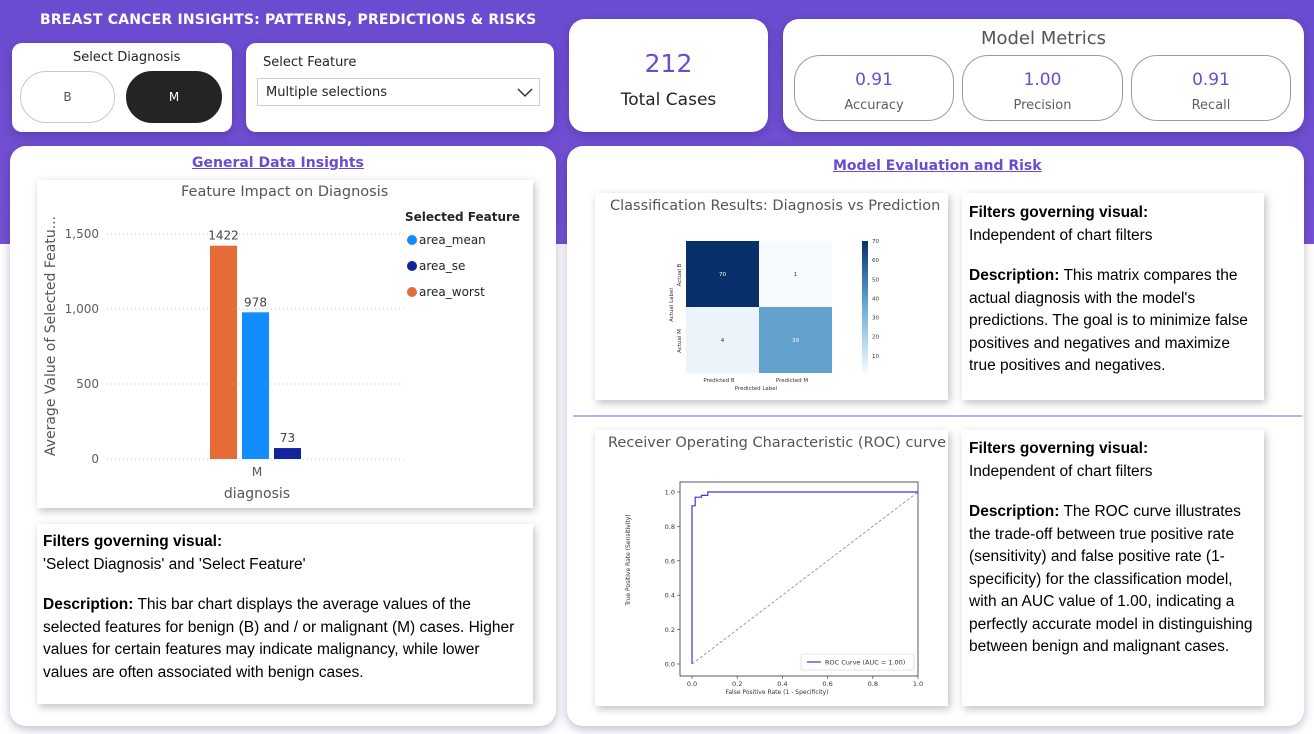 The height and width of the screenshot is (734, 1314). I want to click on recall-label: Recall, so click(1211, 105).